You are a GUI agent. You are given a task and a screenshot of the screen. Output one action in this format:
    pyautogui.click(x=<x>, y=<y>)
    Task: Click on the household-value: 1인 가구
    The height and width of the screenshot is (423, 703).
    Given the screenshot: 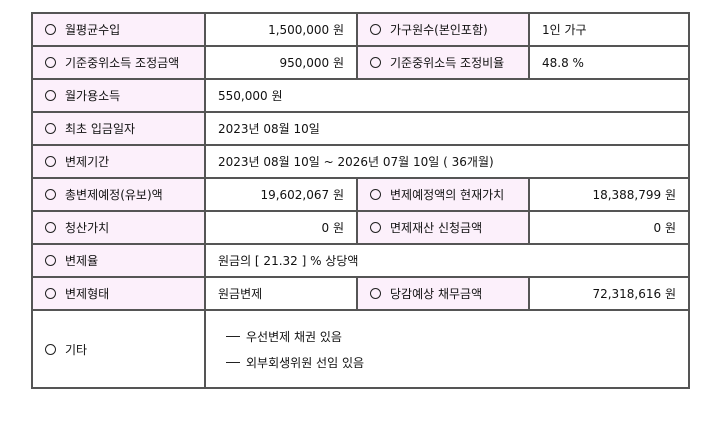 What is the action you would take?
    pyautogui.click(x=609, y=29)
    